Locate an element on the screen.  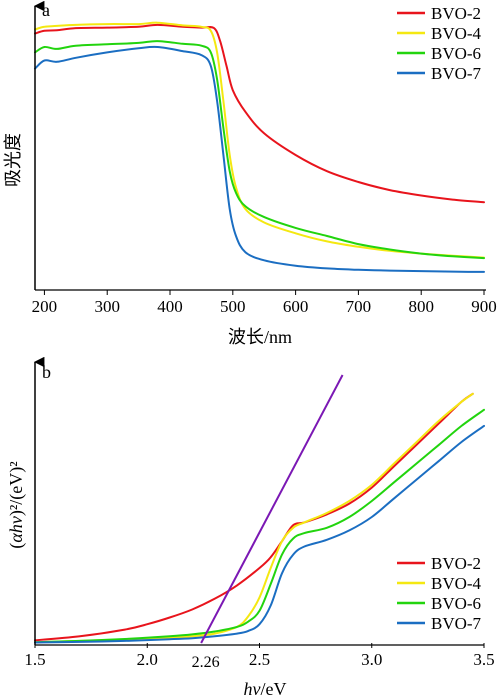
x-tick-label: 500 is located at coordinates (233, 306).